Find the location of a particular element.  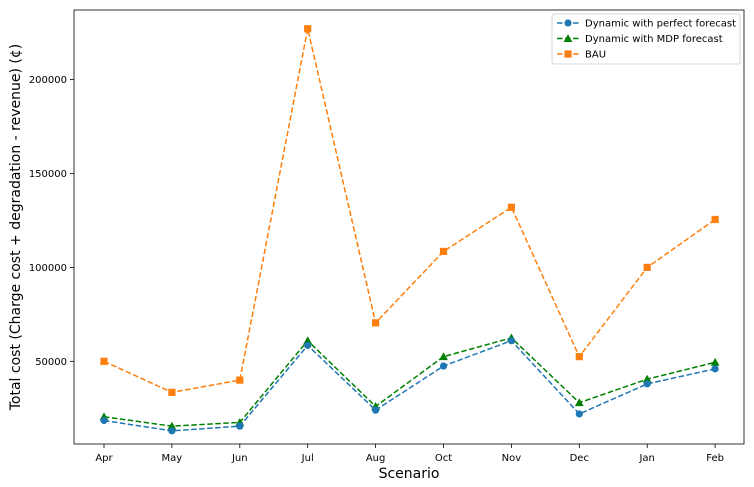

y-axis: 50000 100000 150000 200000 is located at coordinates (51, 221).